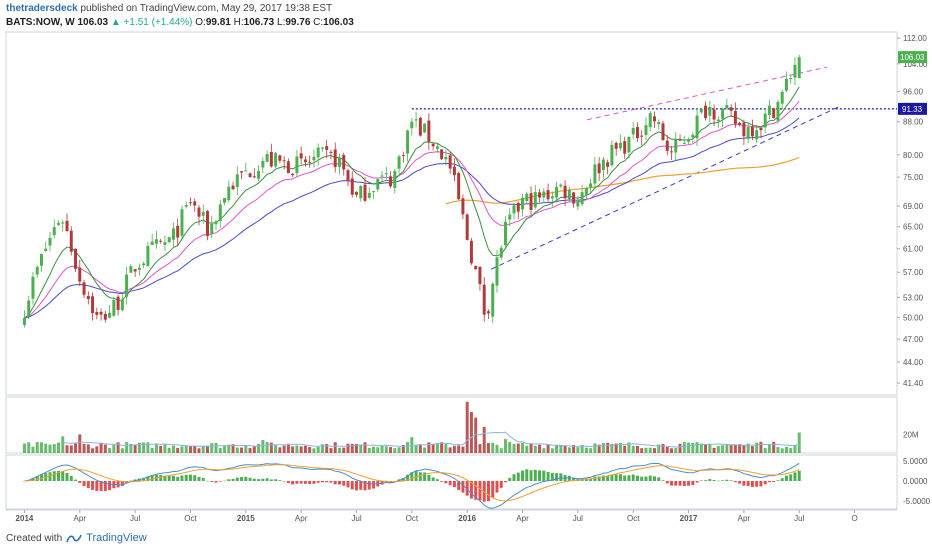  What do you see at coordinates (913, 92) in the screenshot?
I see `price-tick-label: 96.00` at bounding box center [913, 92].